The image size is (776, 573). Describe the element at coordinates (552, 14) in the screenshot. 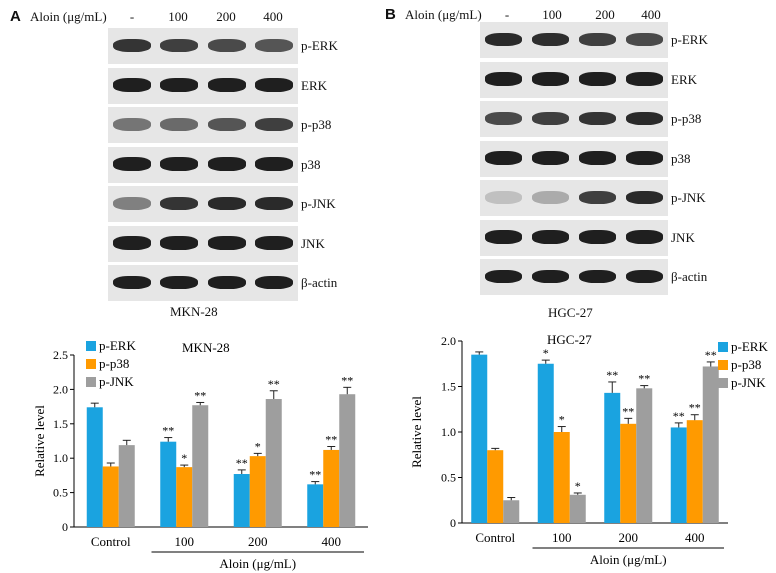

I see `dose-label-b-1: 100` at that location.